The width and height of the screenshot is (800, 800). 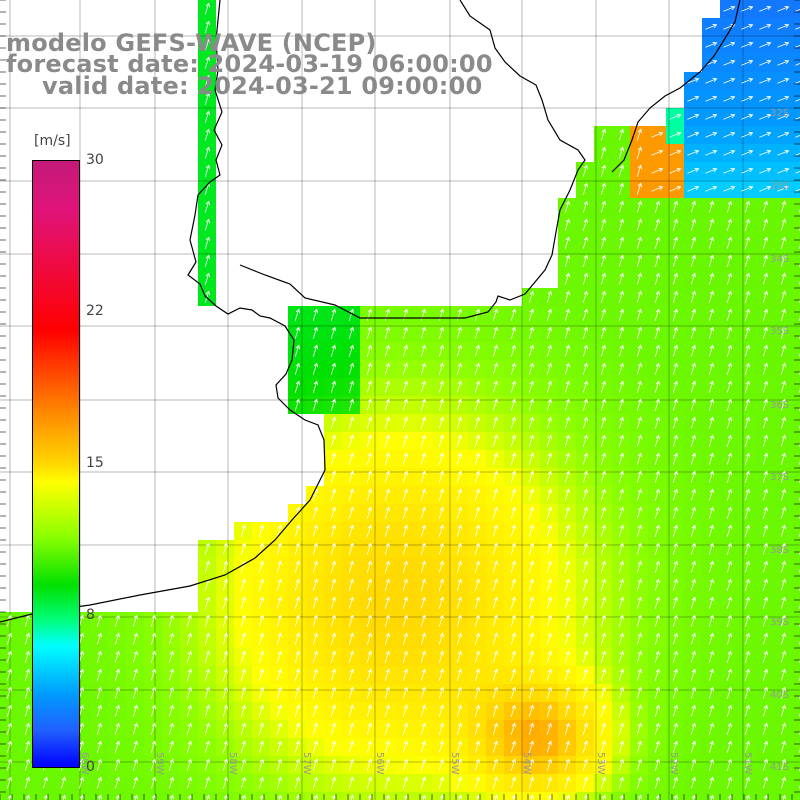 What do you see at coordinates (676, 86) in the screenshot?
I see `brazil-coast` at bounding box center [676, 86].